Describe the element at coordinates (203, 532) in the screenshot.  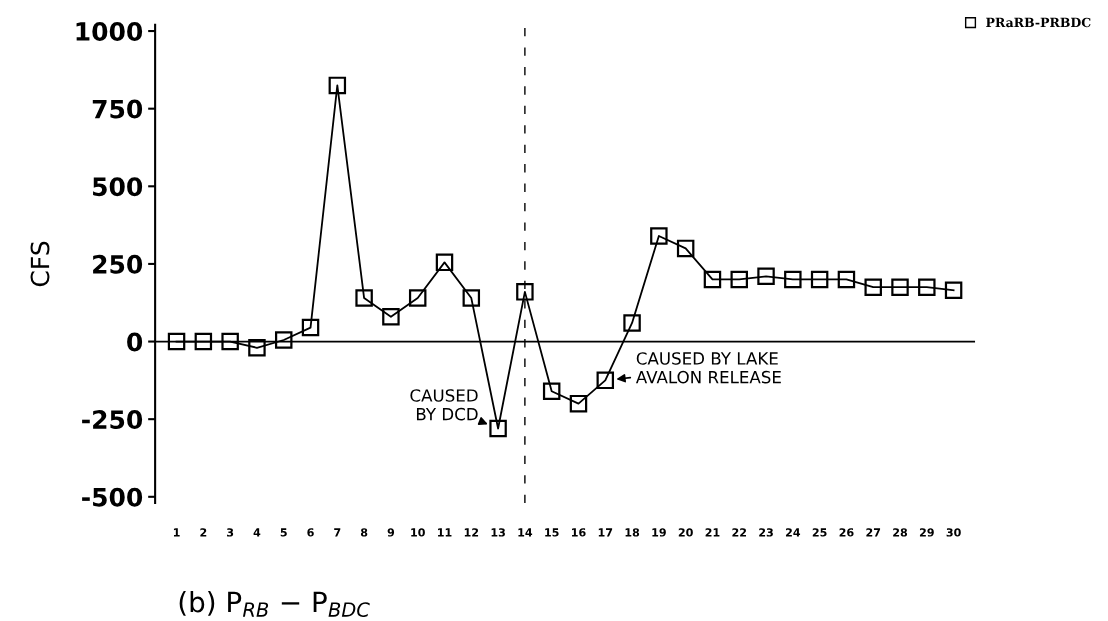
I see `x-tick-label: 2` at that location.